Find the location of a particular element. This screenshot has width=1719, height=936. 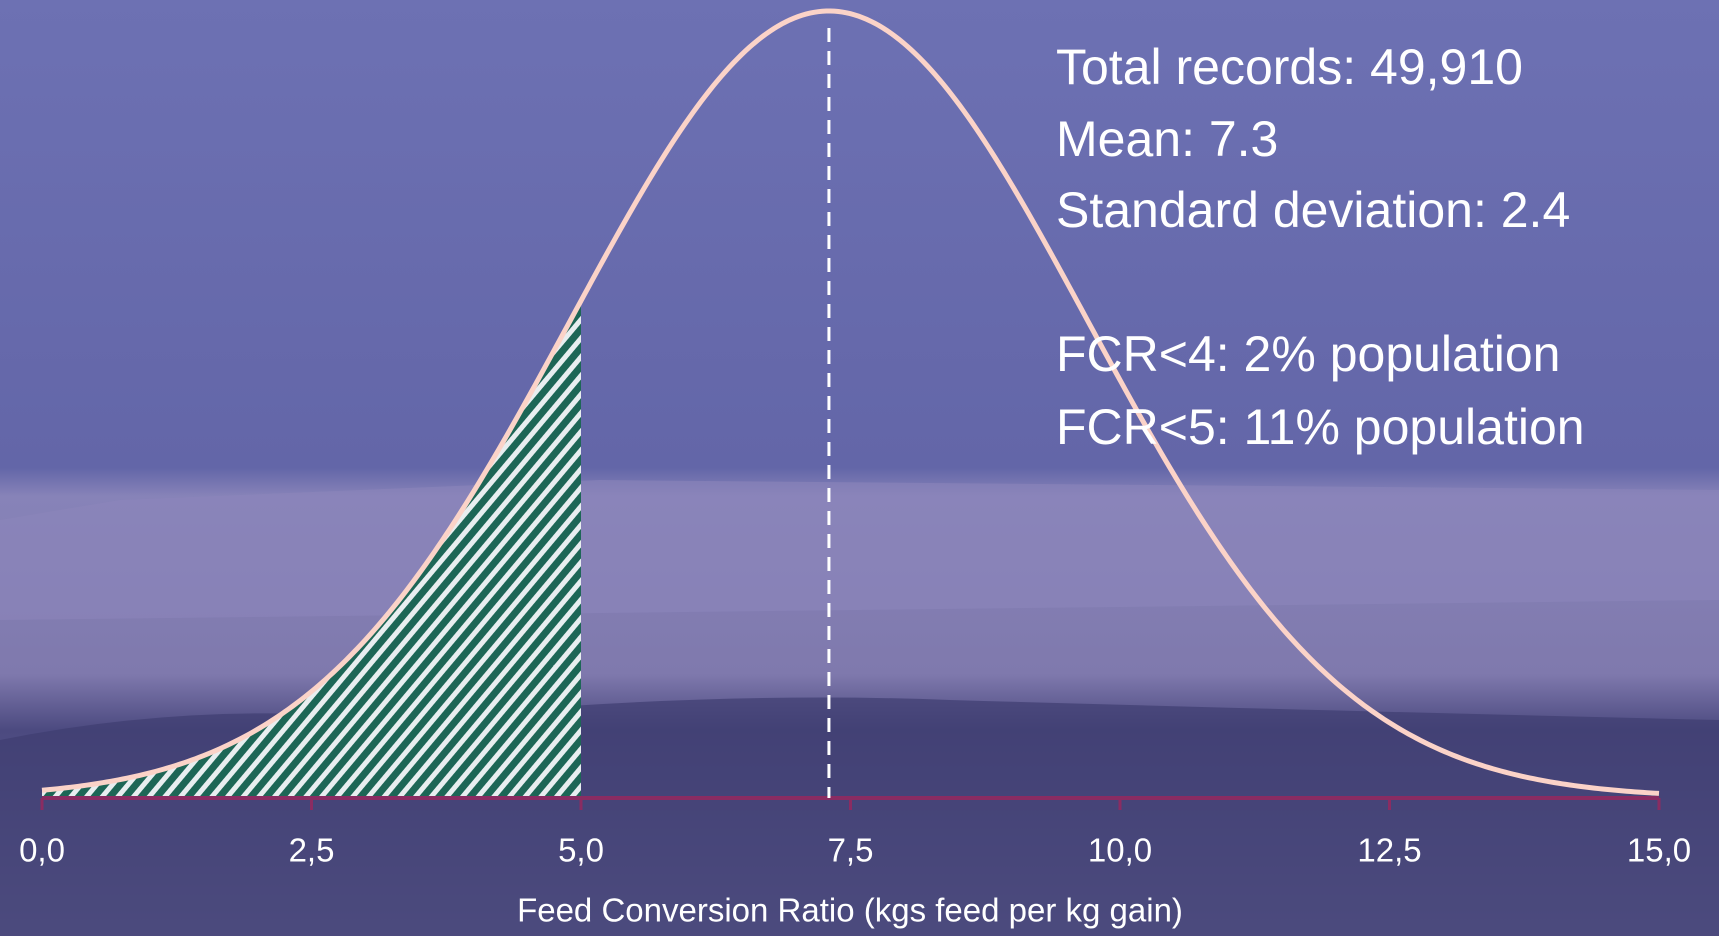

mesa is located at coordinates (859, 550).